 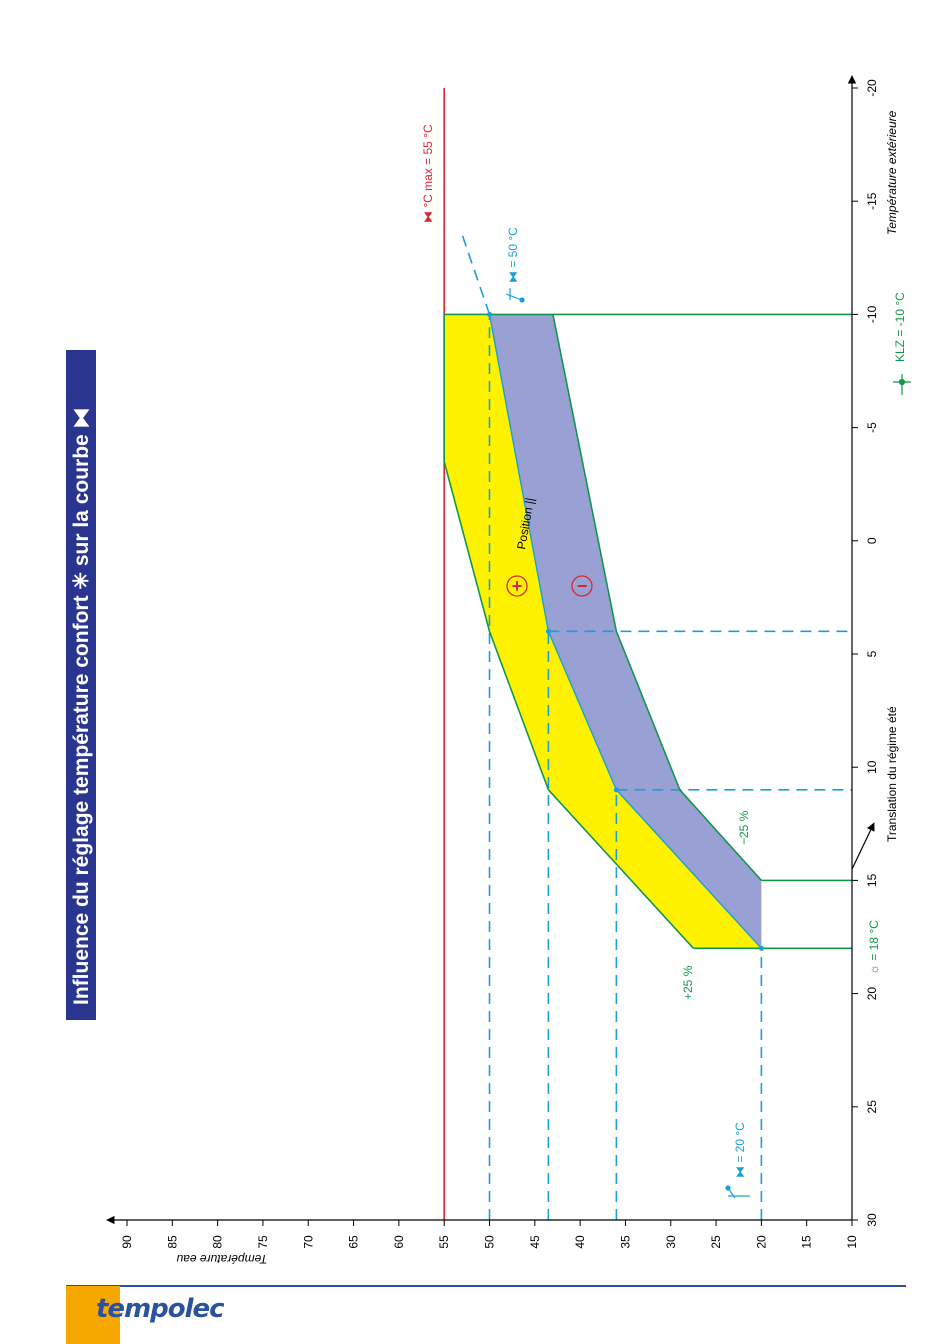 What do you see at coordinates (625, 1242) in the screenshot?
I see `y-tick-label: 35` at bounding box center [625, 1242].